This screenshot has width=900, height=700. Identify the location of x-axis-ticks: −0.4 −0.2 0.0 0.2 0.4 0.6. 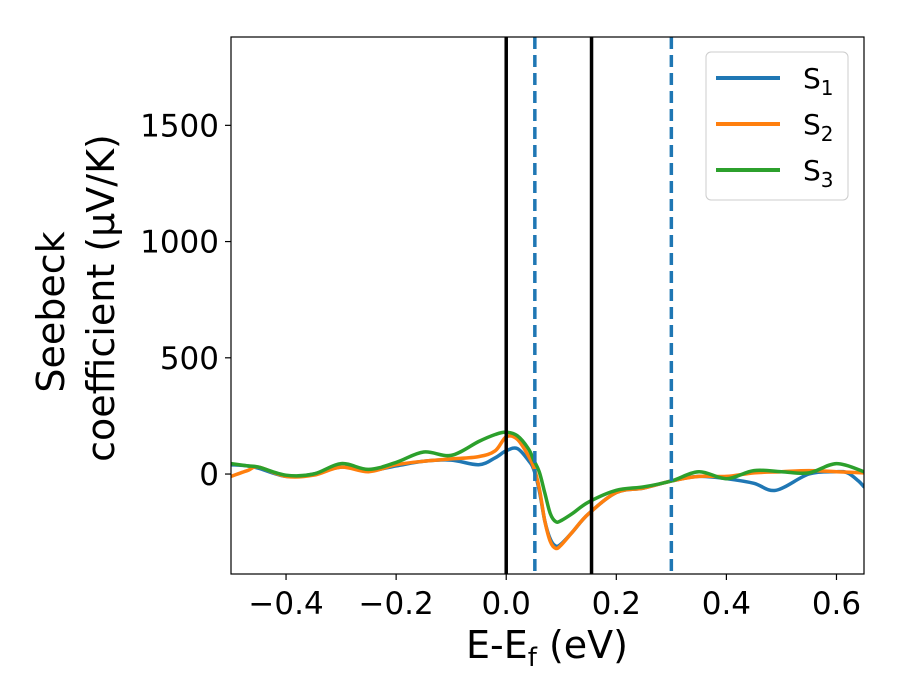
(554, 598).